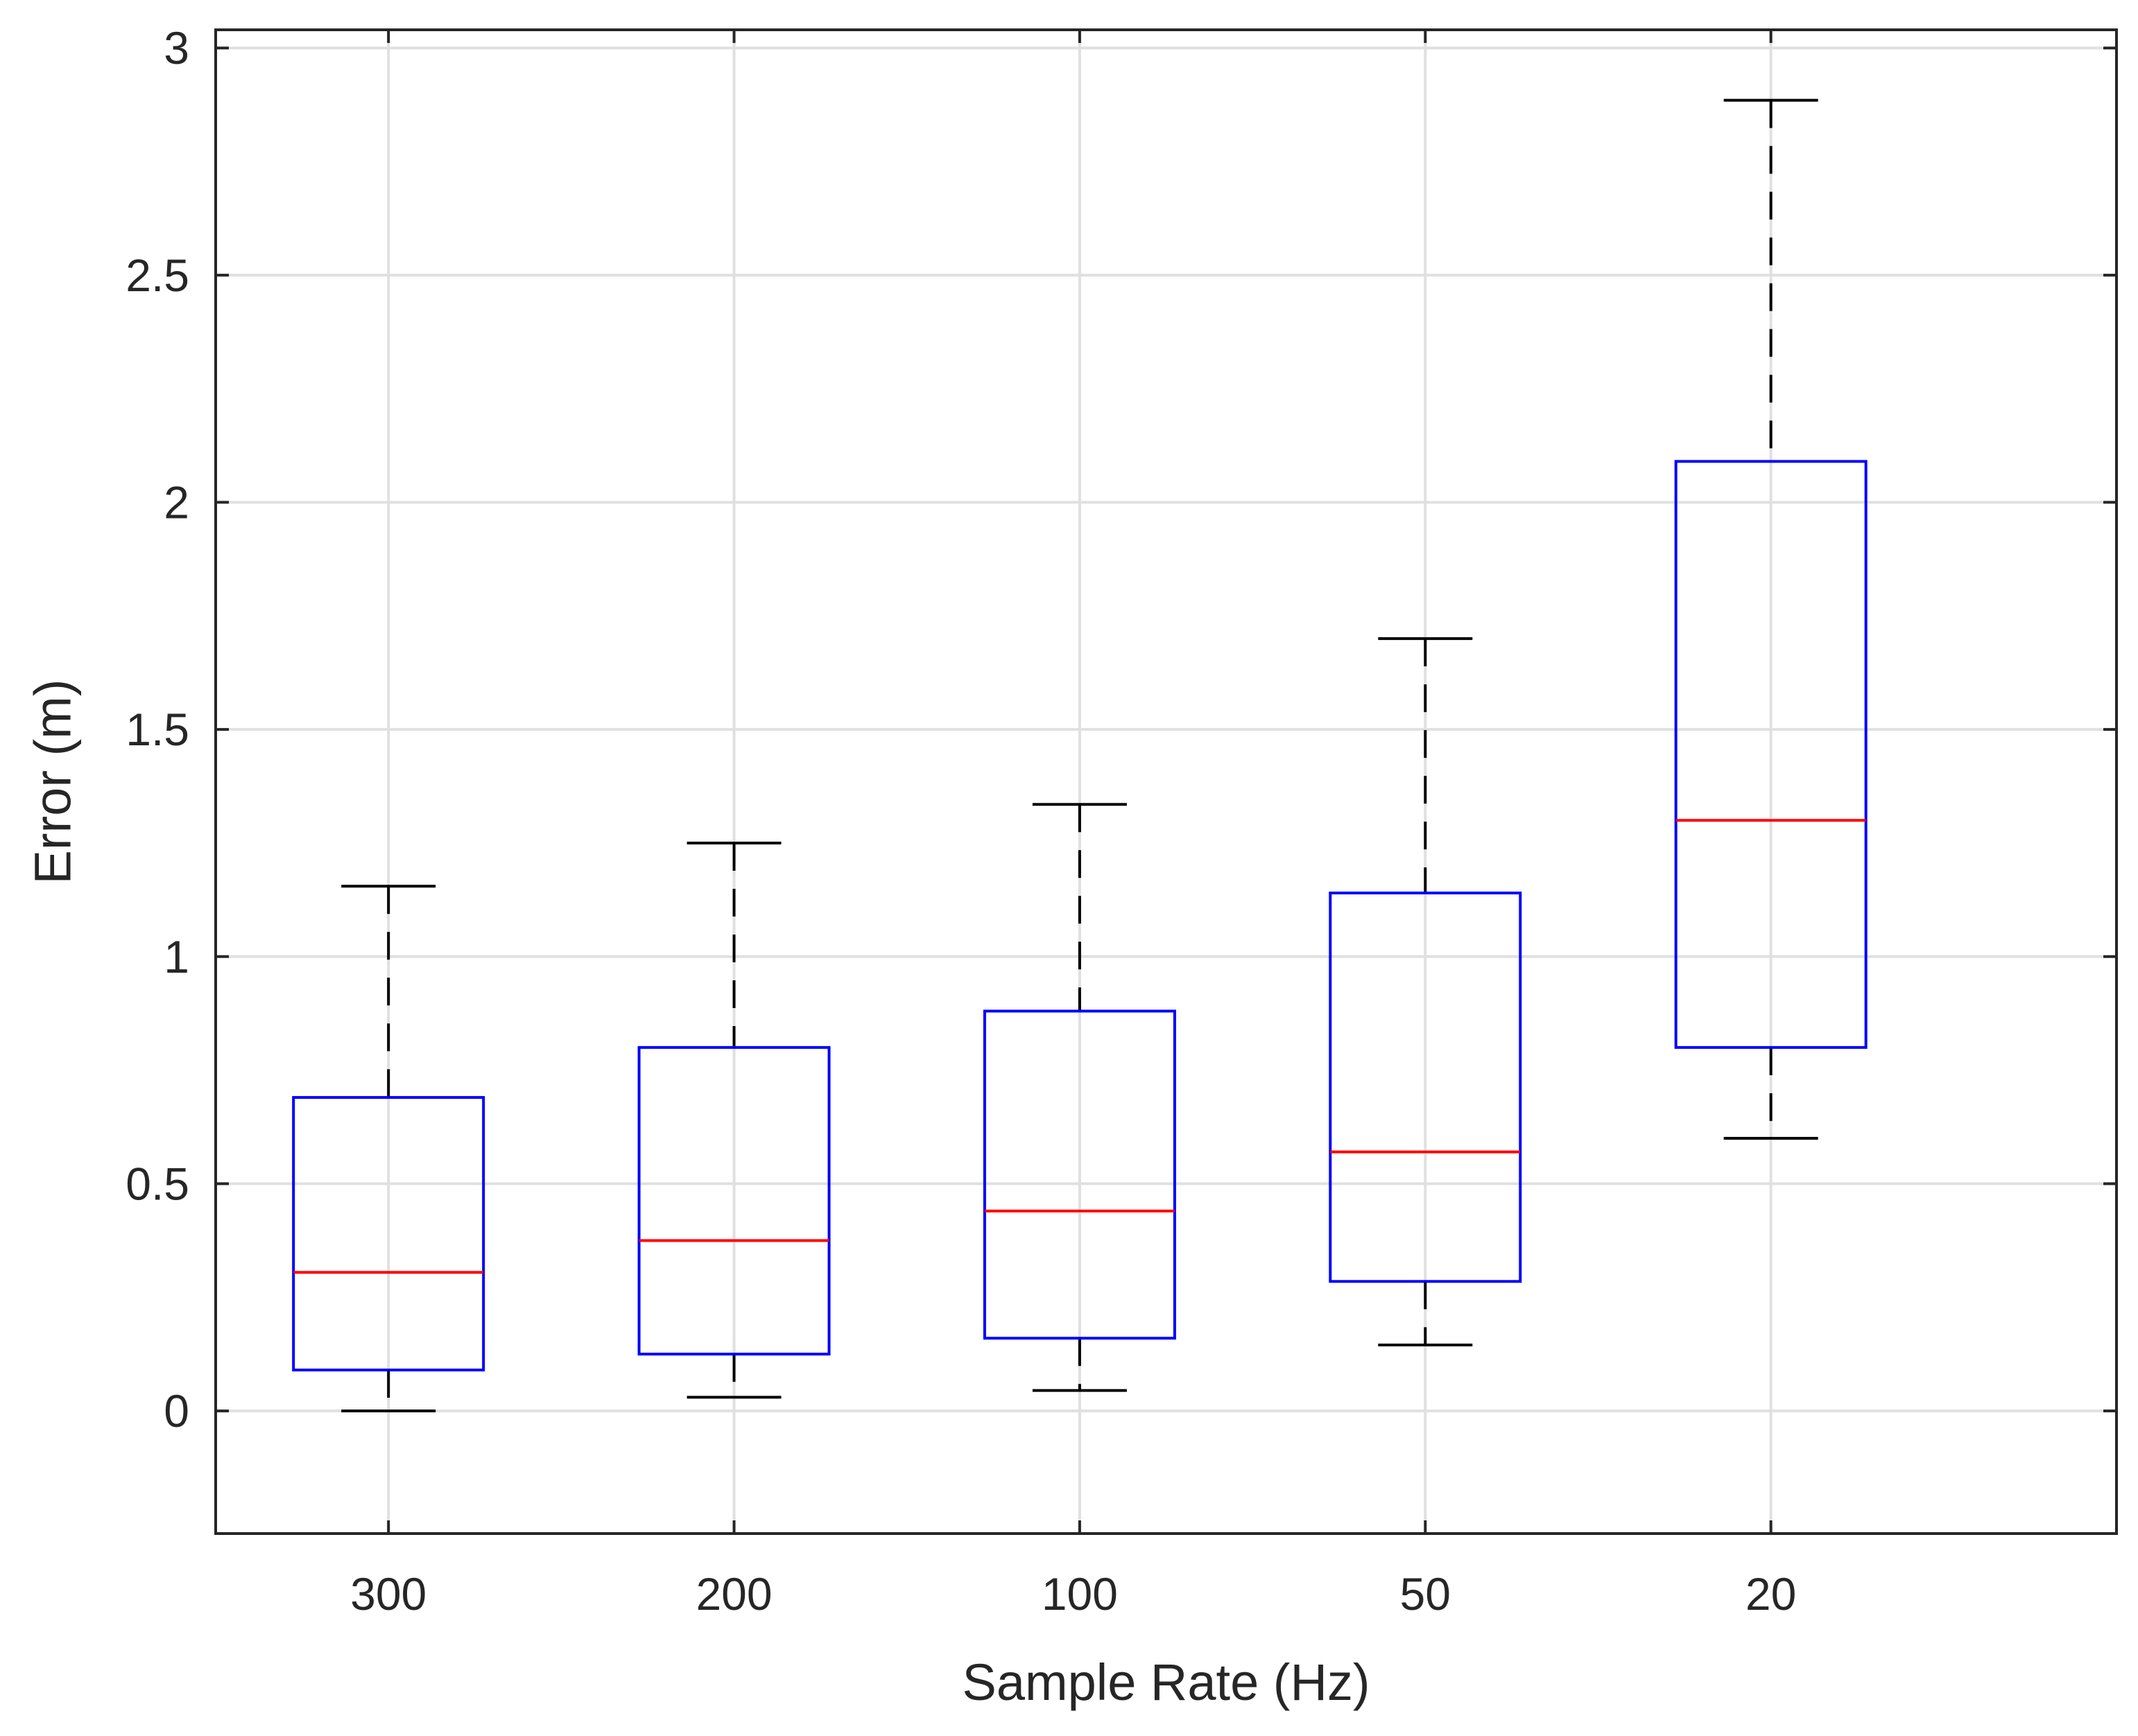 The width and height of the screenshot is (2138, 1736). What do you see at coordinates (157, 275) in the screenshot?
I see `y-tick-label: 2.5` at bounding box center [157, 275].